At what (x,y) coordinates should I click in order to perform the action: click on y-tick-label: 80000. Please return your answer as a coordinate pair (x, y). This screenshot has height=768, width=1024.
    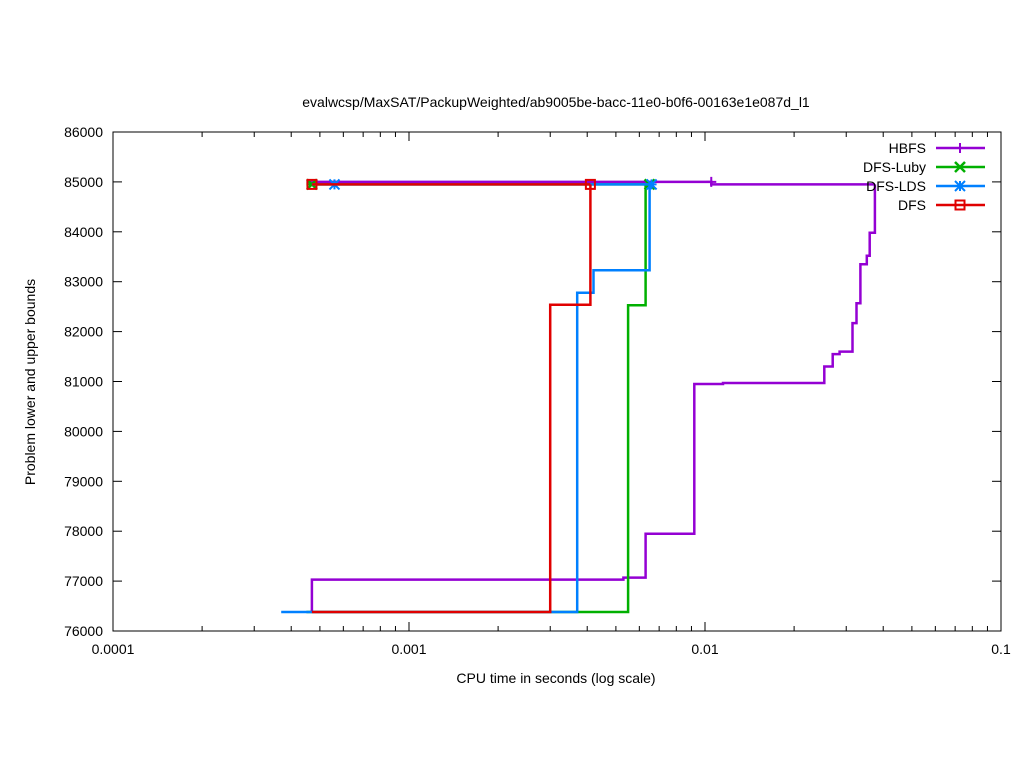
    Looking at the image, I should click on (83, 431).